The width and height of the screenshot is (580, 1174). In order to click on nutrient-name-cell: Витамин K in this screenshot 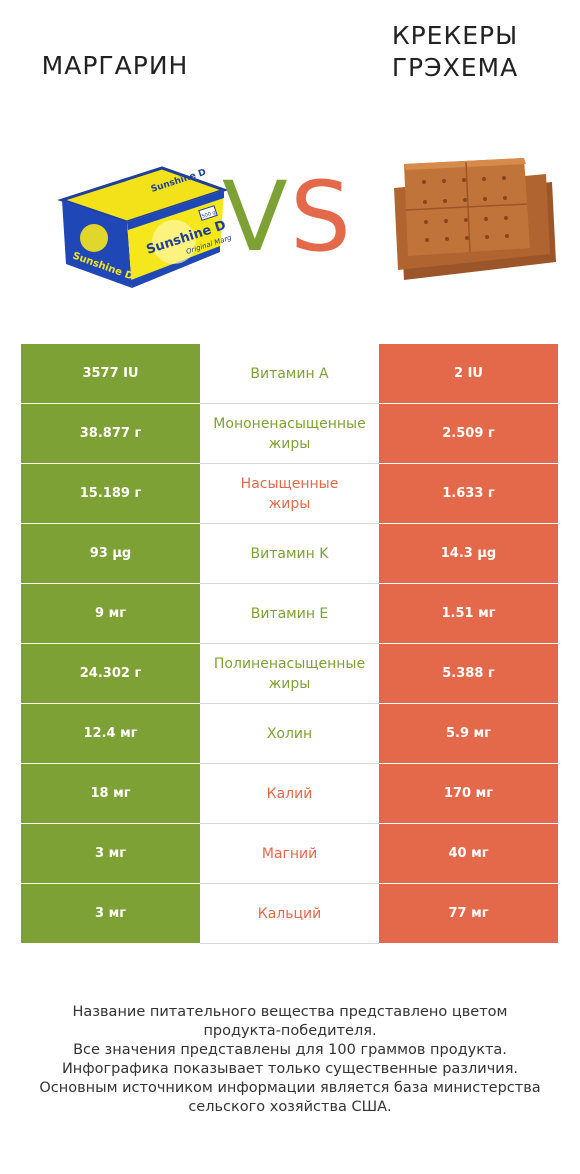, I will do `click(289, 554)`.